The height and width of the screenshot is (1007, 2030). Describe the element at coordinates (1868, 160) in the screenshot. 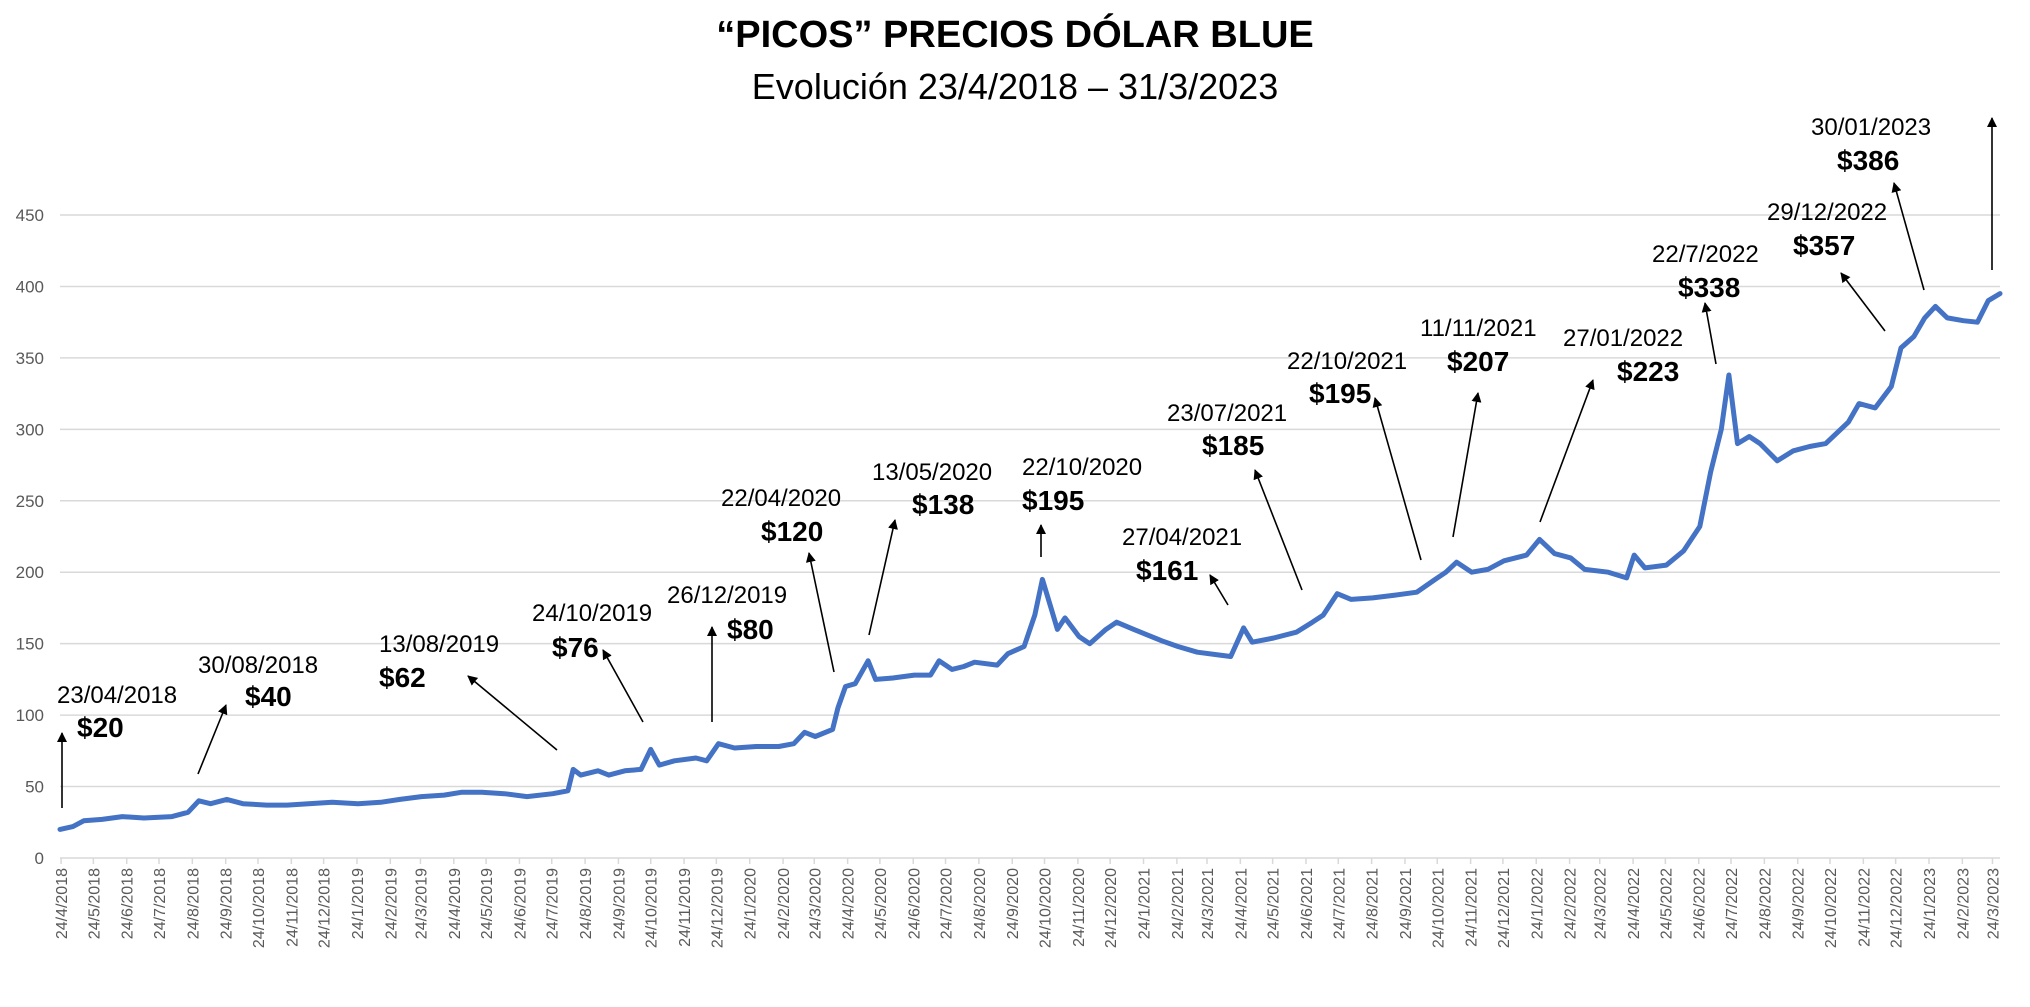

I see `annotation-value: $386` at that location.